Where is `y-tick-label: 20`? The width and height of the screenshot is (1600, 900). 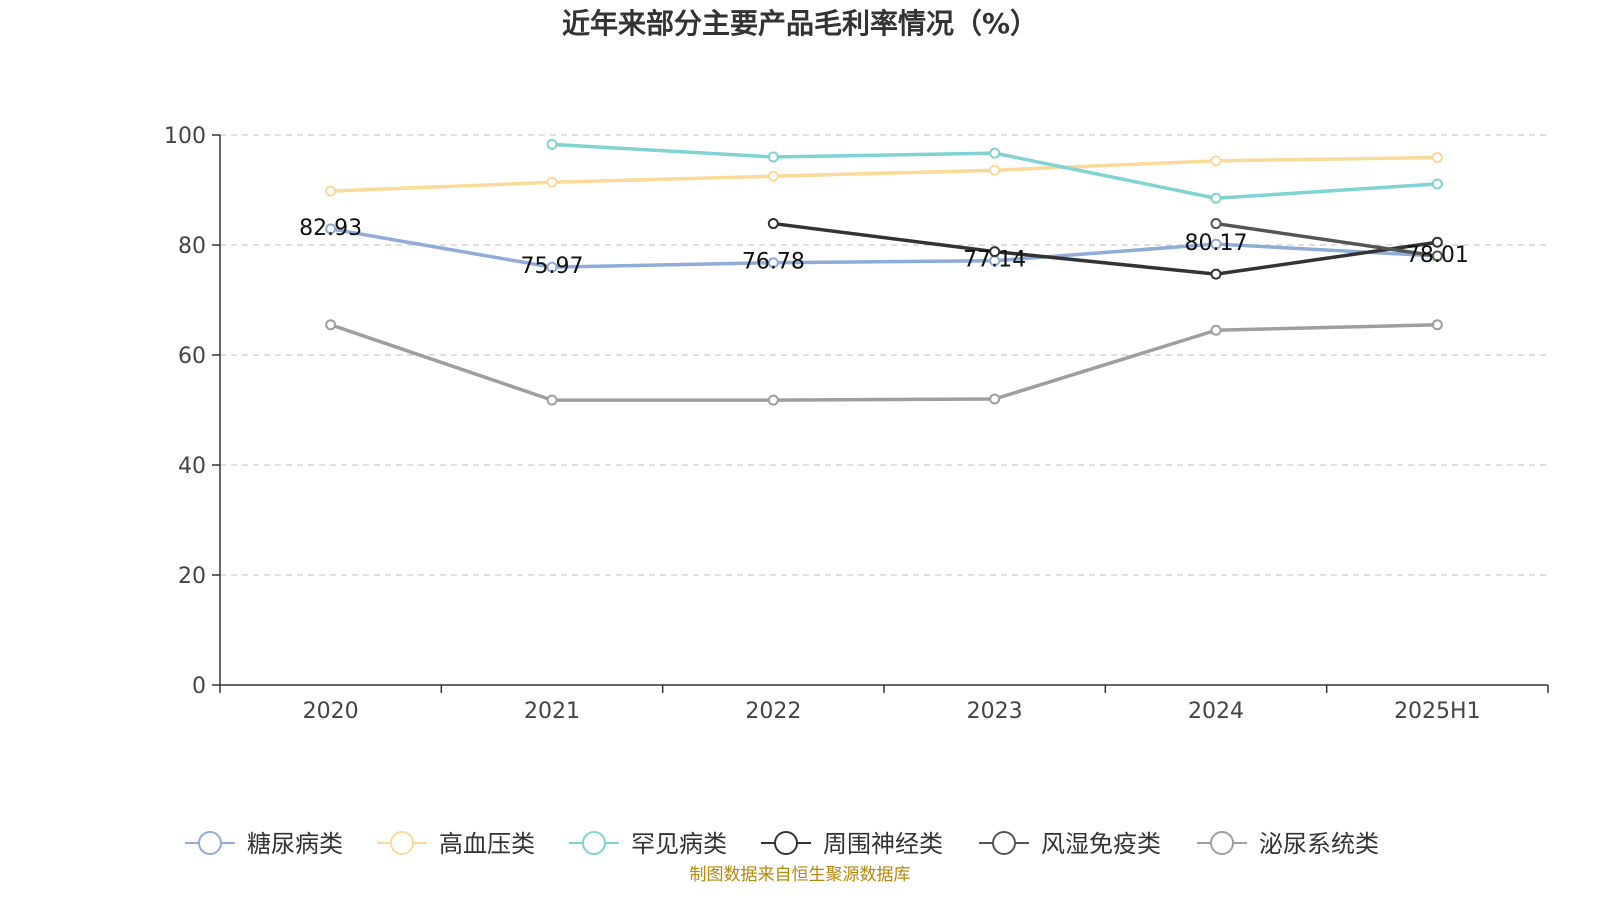
y-tick-label: 20 is located at coordinates (192, 576).